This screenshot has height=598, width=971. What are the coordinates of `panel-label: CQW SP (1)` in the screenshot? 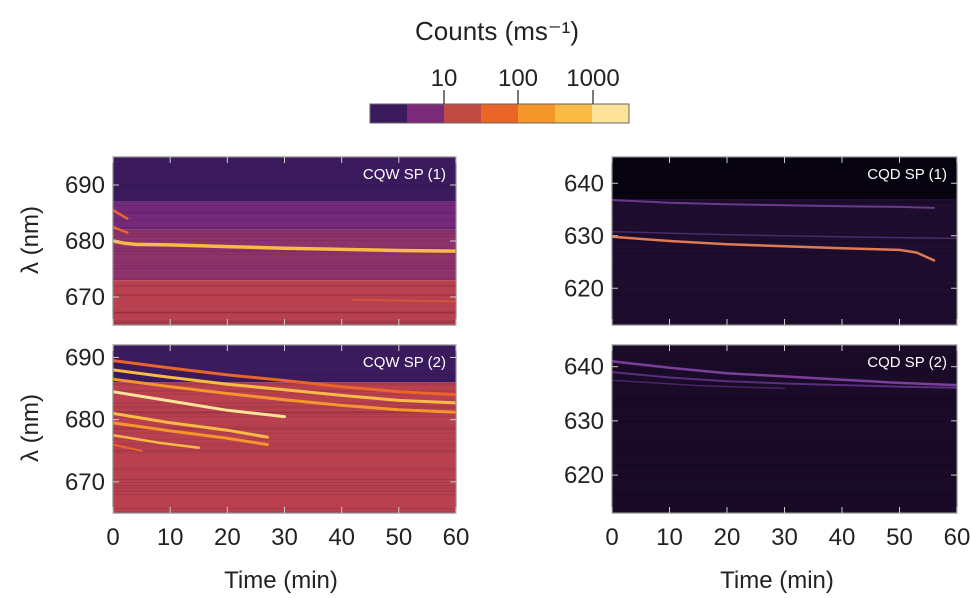 It's located at (404, 174).